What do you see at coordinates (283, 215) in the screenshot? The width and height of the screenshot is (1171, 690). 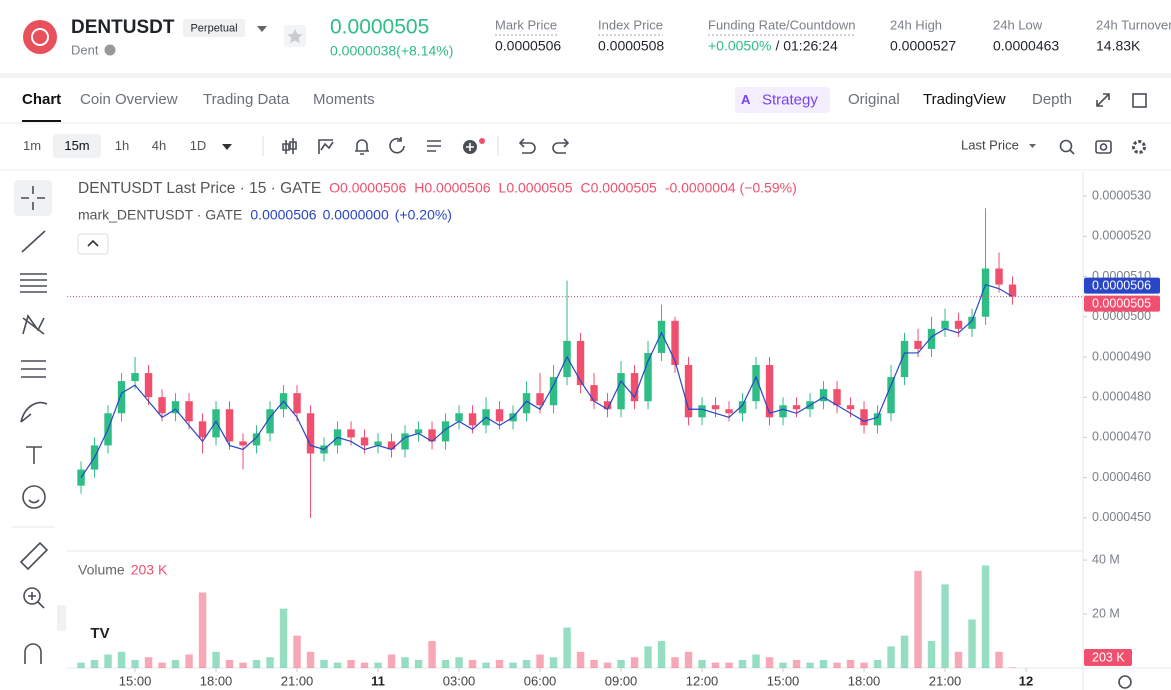 I see `mark-readout: 0.0000506` at bounding box center [283, 215].